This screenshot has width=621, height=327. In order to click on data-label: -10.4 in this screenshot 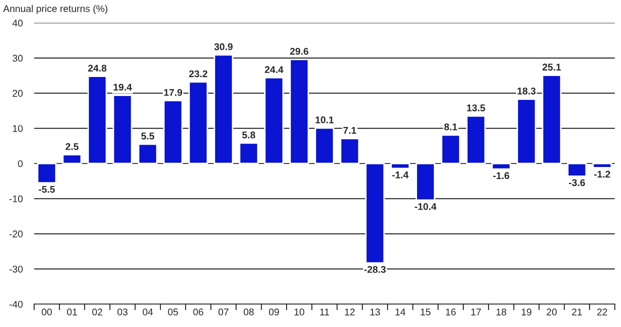, I will do `click(425, 206)`.